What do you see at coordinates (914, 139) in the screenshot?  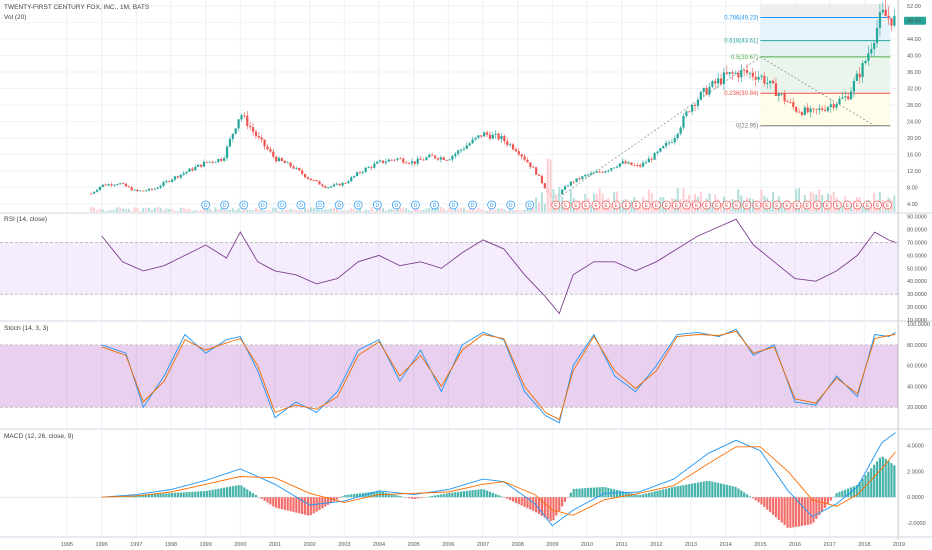 I see `price-tick-label: 20.00` at bounding box center [914, 139].